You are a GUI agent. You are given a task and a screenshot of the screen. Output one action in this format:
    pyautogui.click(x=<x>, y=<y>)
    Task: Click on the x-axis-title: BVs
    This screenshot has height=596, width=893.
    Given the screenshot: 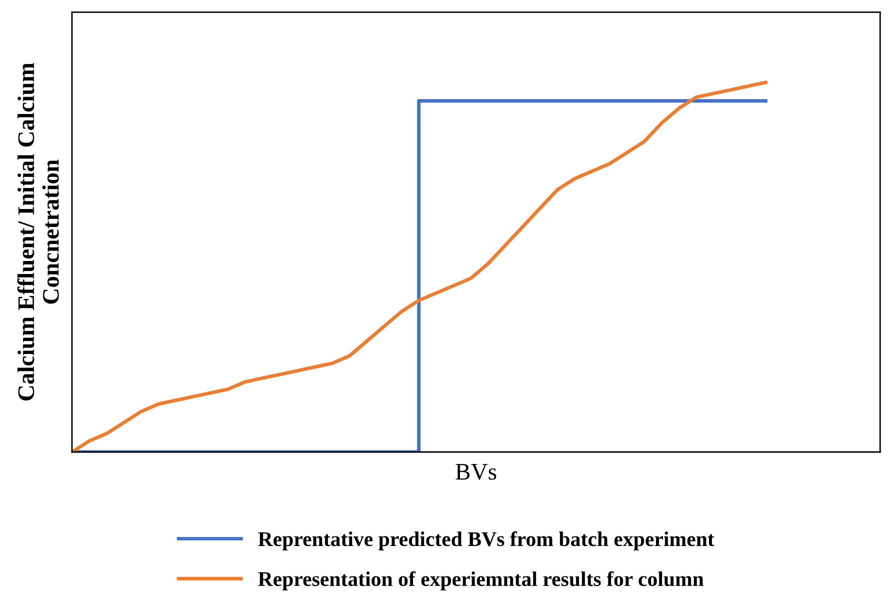 What is the action you would take?
    pyautogui.click(x=476, y=472)
    